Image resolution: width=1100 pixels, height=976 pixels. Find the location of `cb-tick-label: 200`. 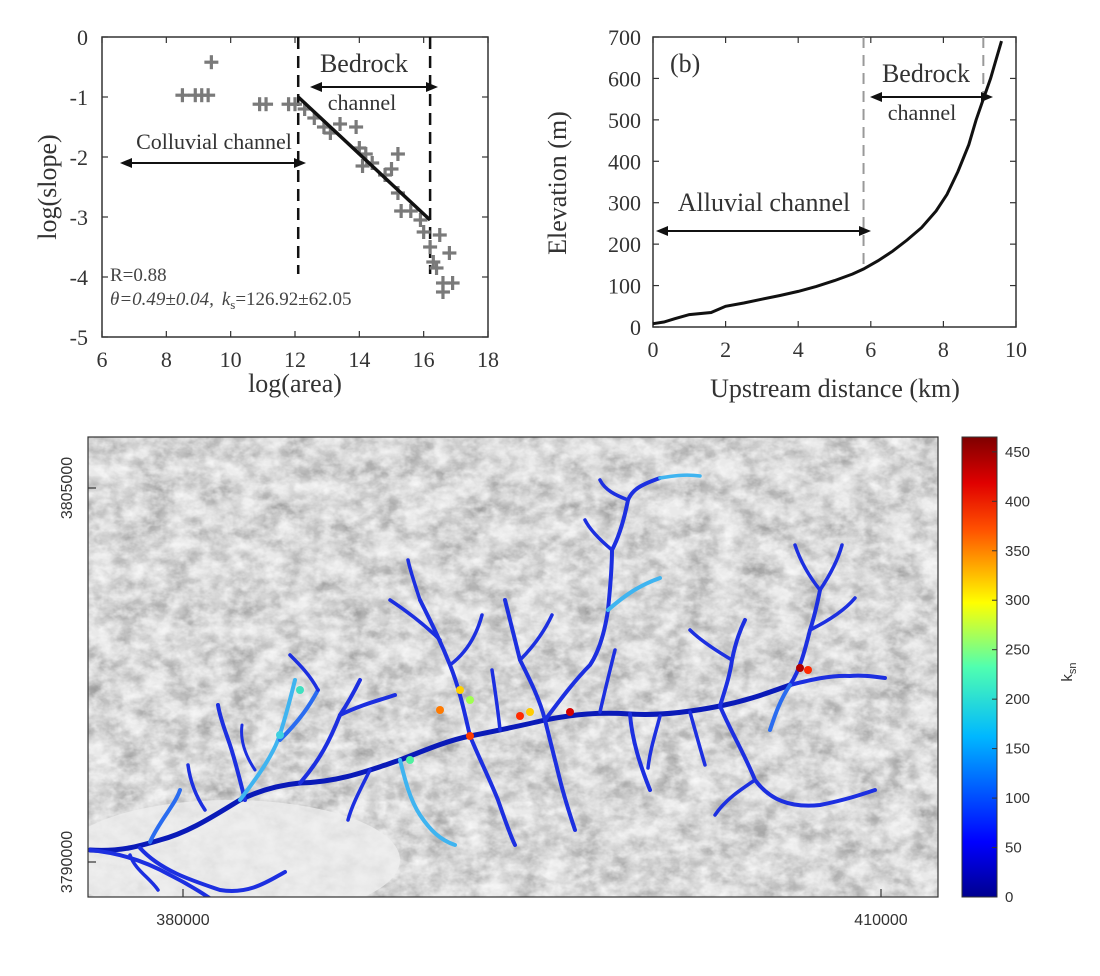

cb-tick-label: 200 is located at coordinates (1017, 699).